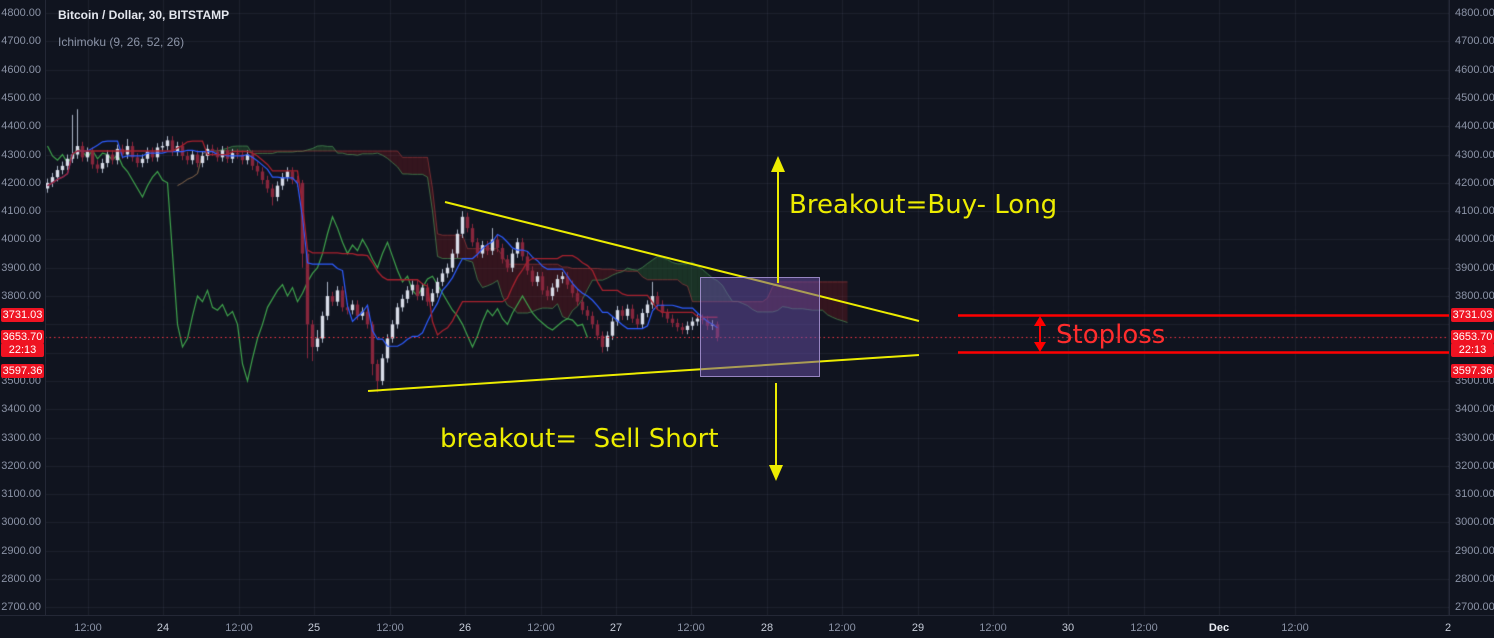  Describe the element at coordinates (121, 42) in the screenshot. I see `indicator-title: Ichimoku (9, 26, 52, 26)` at that location.